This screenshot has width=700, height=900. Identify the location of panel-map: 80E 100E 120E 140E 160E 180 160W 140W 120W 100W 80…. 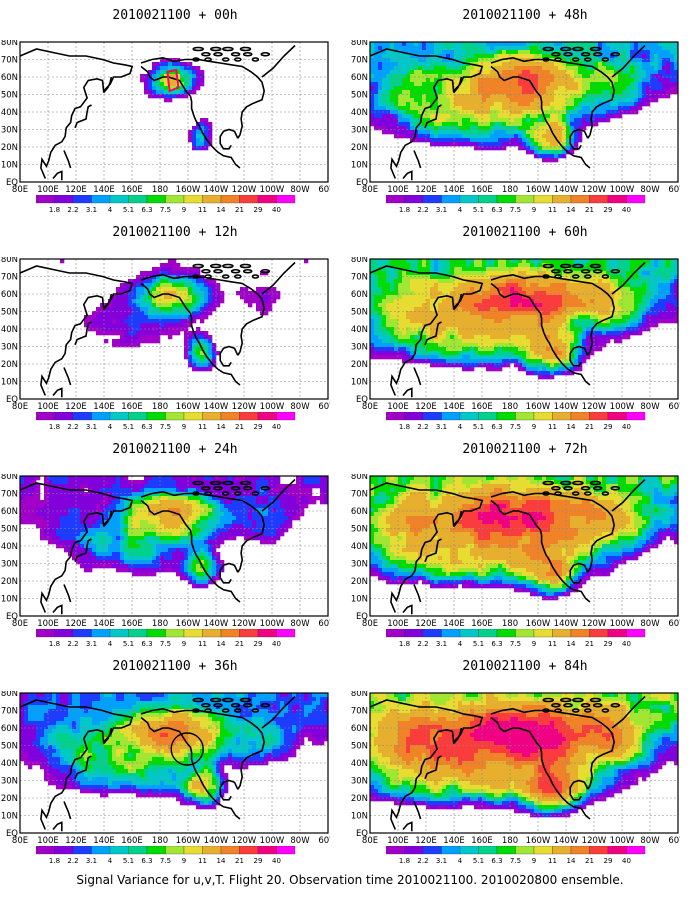
(515, 334).